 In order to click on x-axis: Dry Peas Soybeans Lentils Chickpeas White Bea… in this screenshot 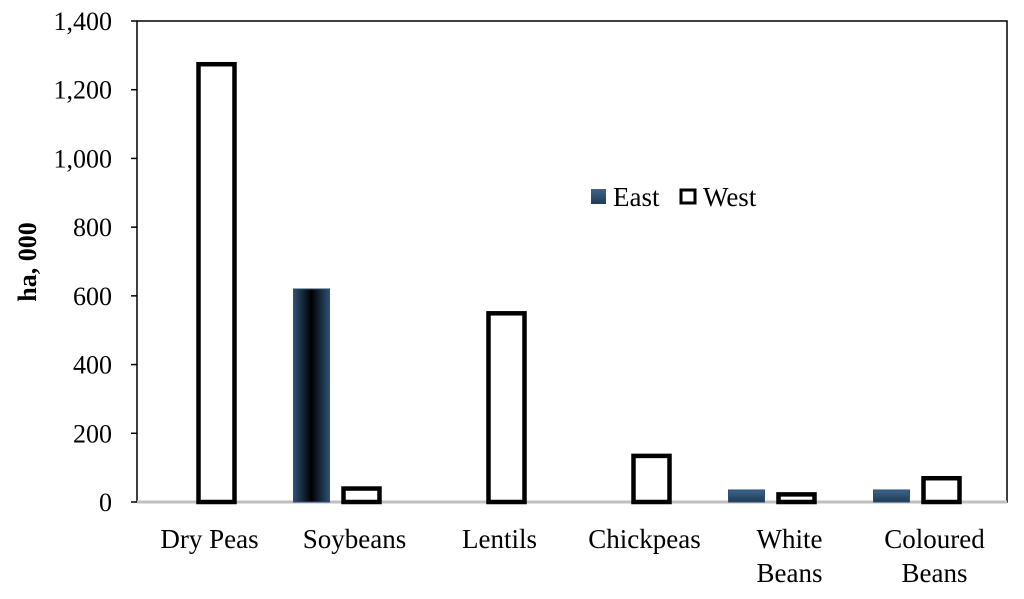, I will do `click(572, 544)`.